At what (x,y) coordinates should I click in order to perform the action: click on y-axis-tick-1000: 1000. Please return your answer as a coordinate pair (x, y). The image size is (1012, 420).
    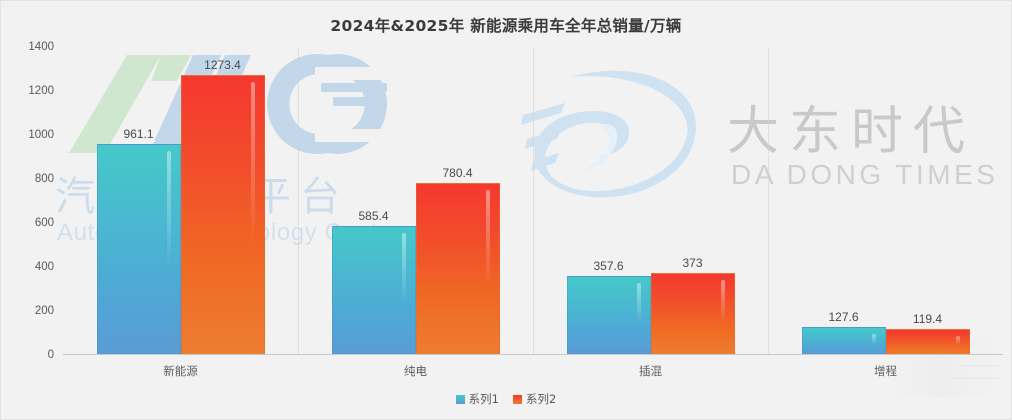
    Looking at the image, I should click on (41, 135).